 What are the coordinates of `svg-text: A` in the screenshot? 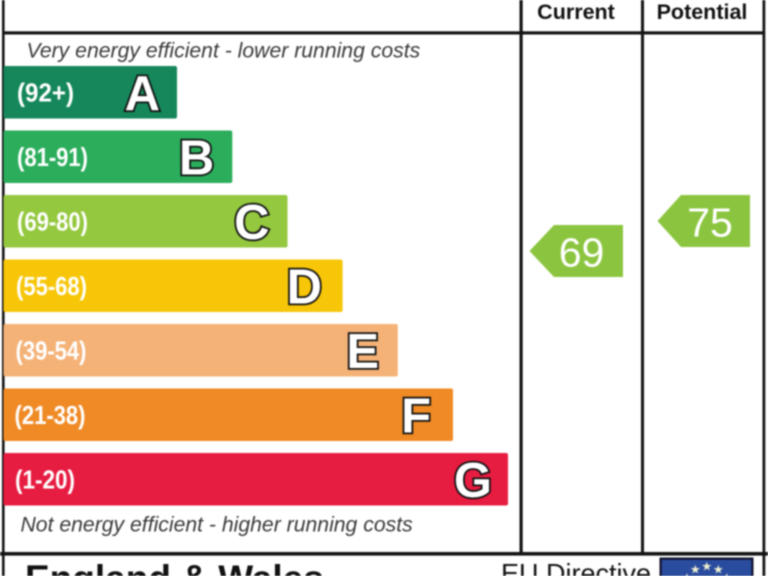 It's located at (142, 94).